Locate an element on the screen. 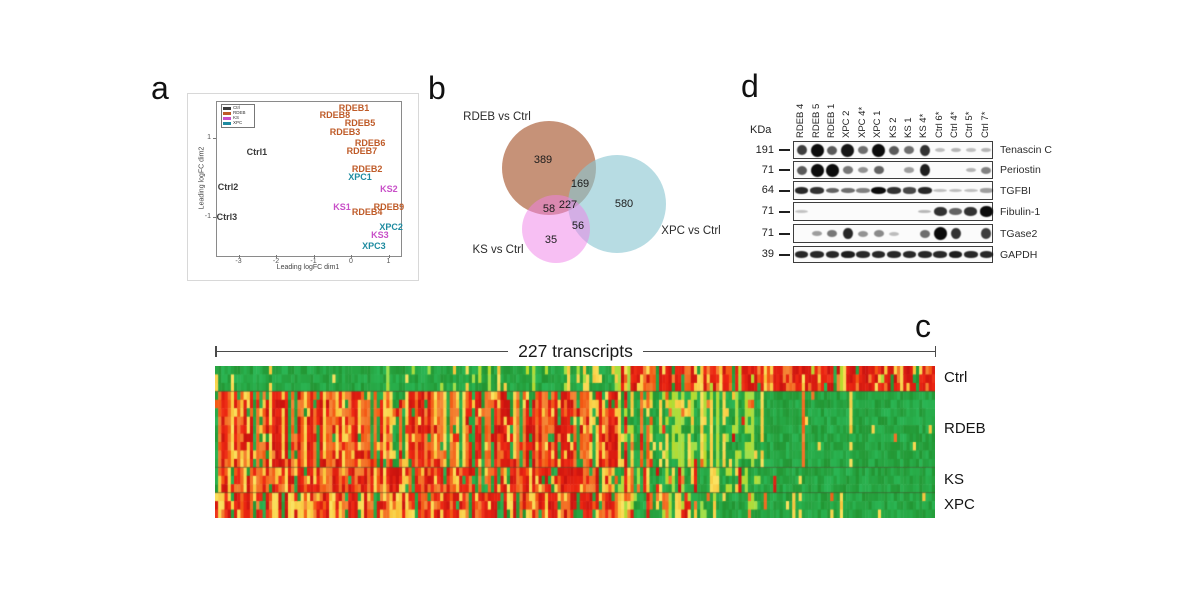  protein-name-label: Tenascin C is located at coordinates (1026, 150).